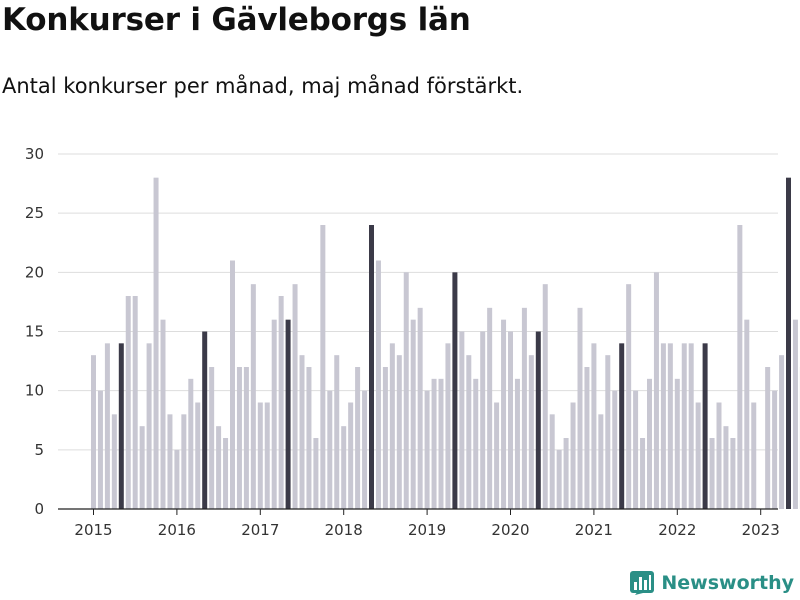 This screenshot has width=800, height=600. What do you see at coordinates (34, 154) in the screenshot?
I see `y-tick-label: 30` at bounding box center [34, 154].